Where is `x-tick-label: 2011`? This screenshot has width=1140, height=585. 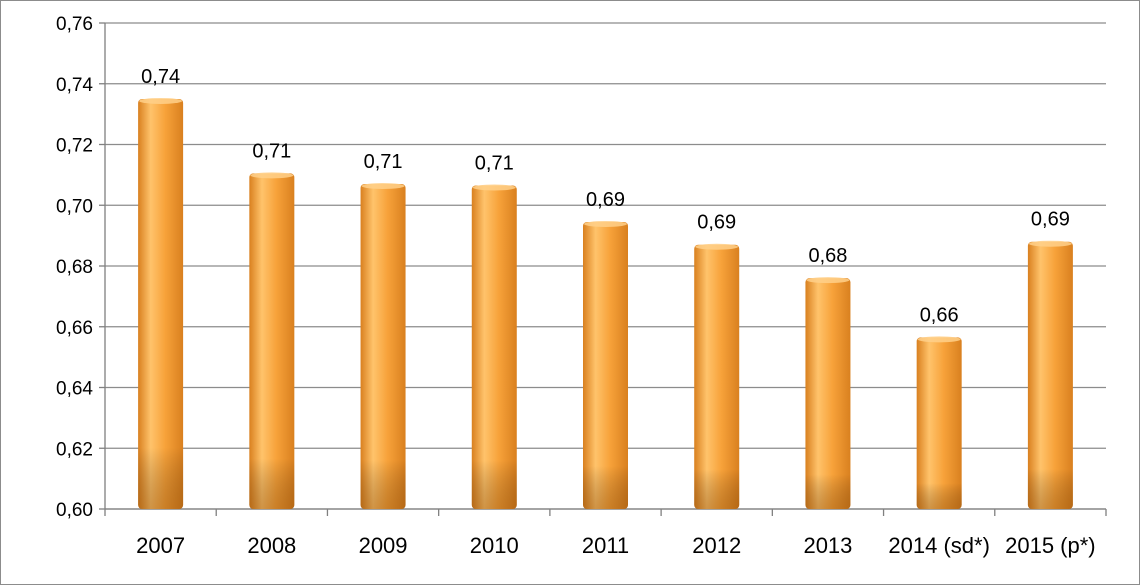
x-tick-label: 2011 is located at coordinates (605, 545).